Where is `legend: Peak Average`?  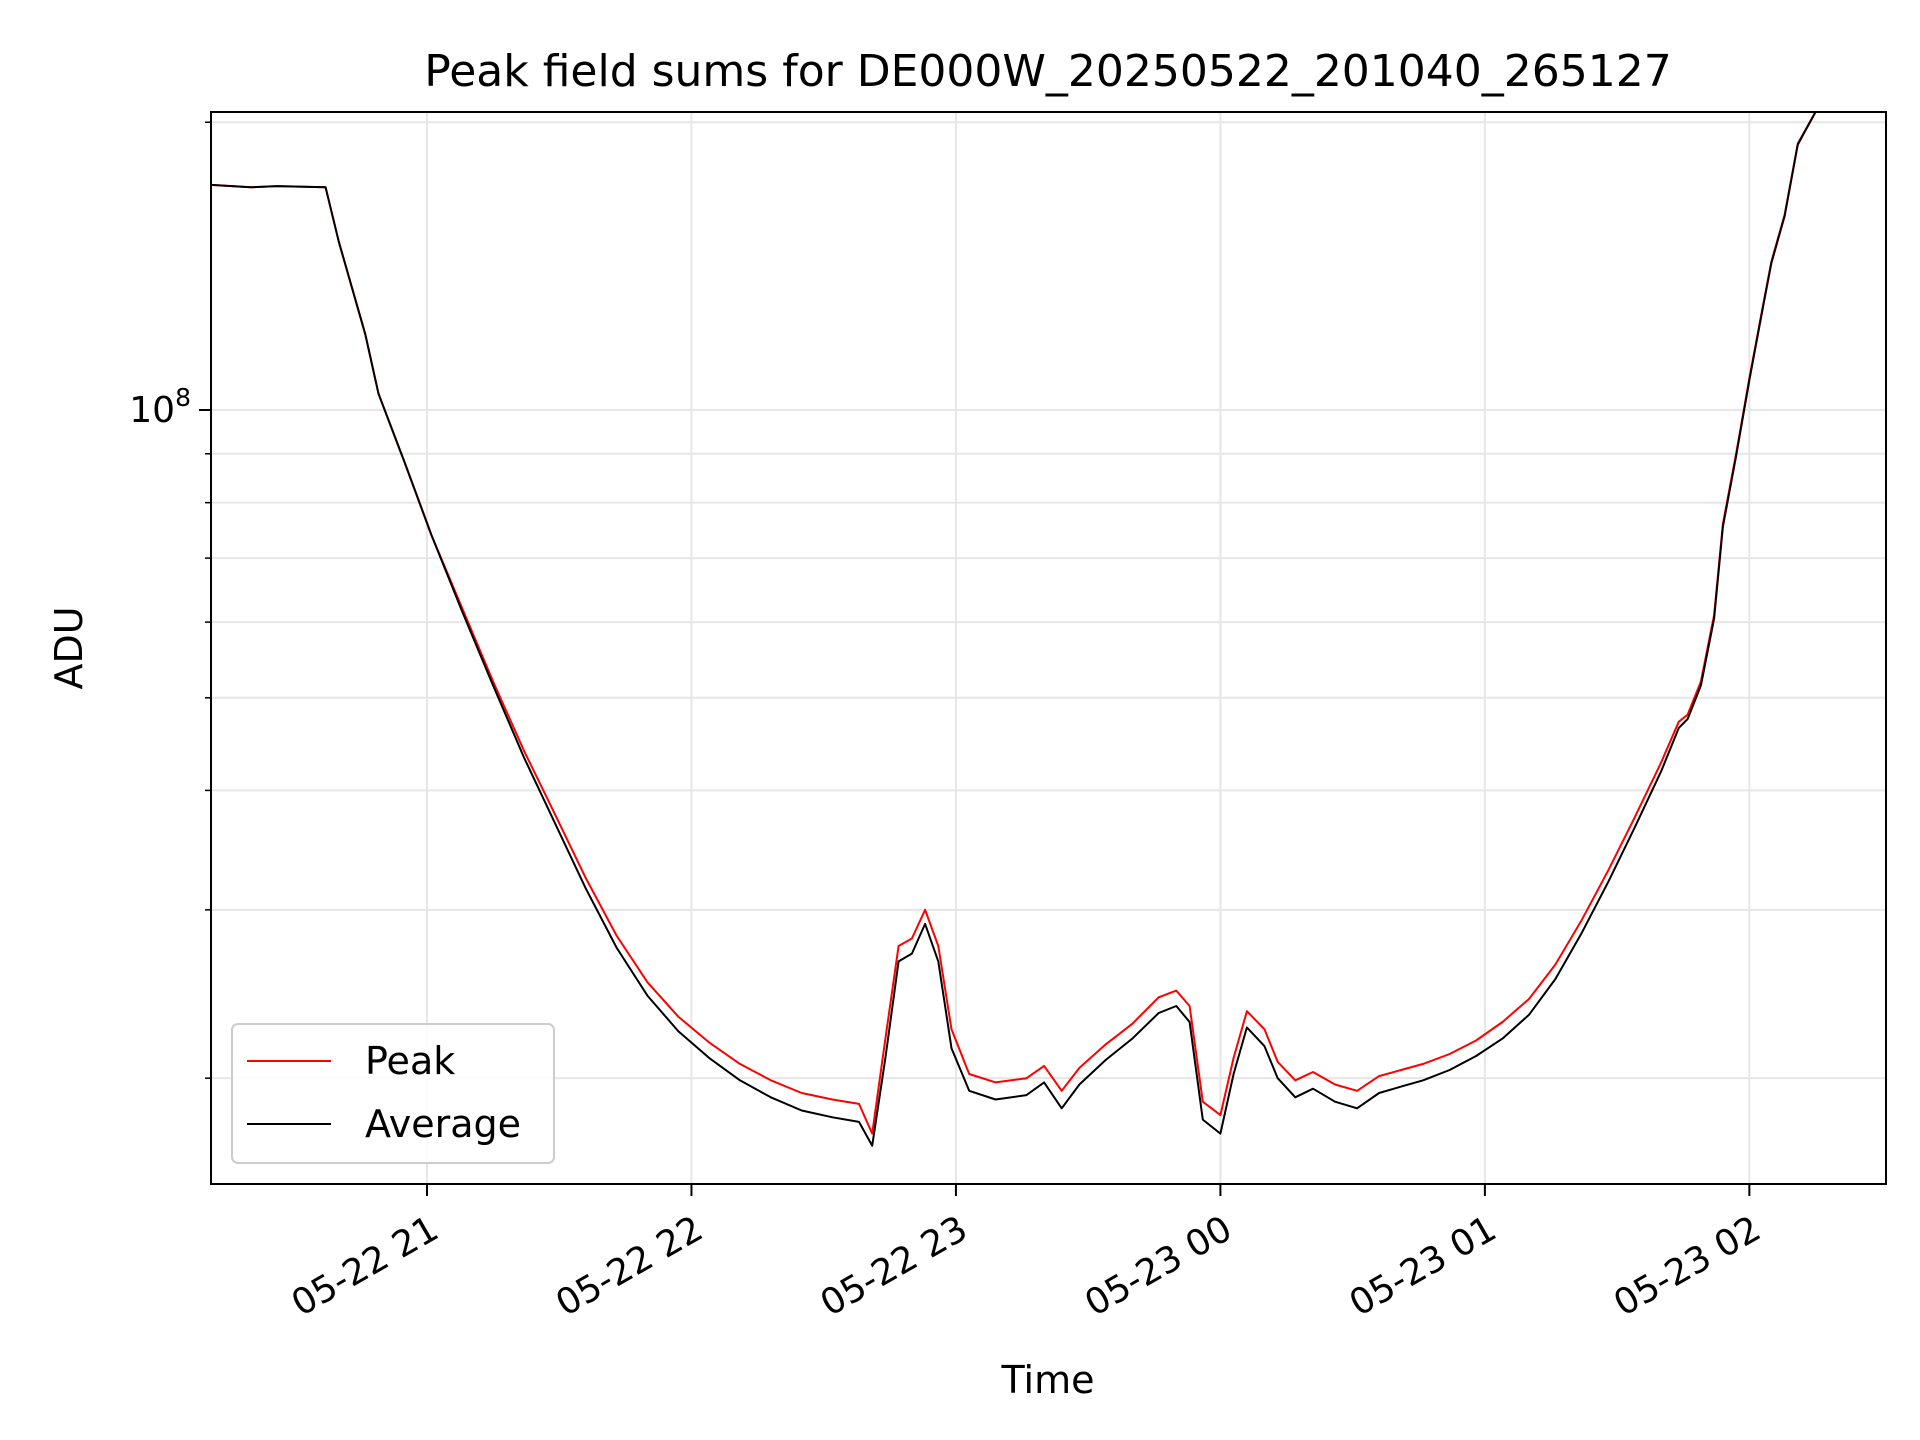
legend: Peak Average is located at coordinates (393, 1093).